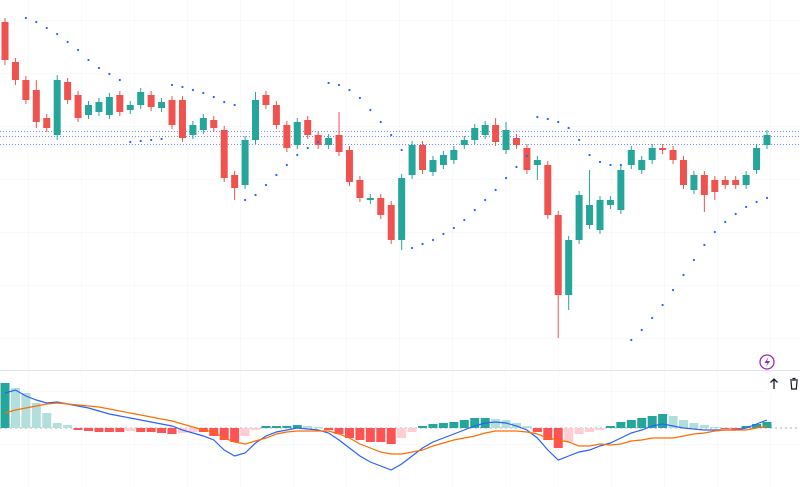  What do you see at coordinates (767, 362) in the screenshot?
I see `alert-icon` at bounding box center [767, 362].